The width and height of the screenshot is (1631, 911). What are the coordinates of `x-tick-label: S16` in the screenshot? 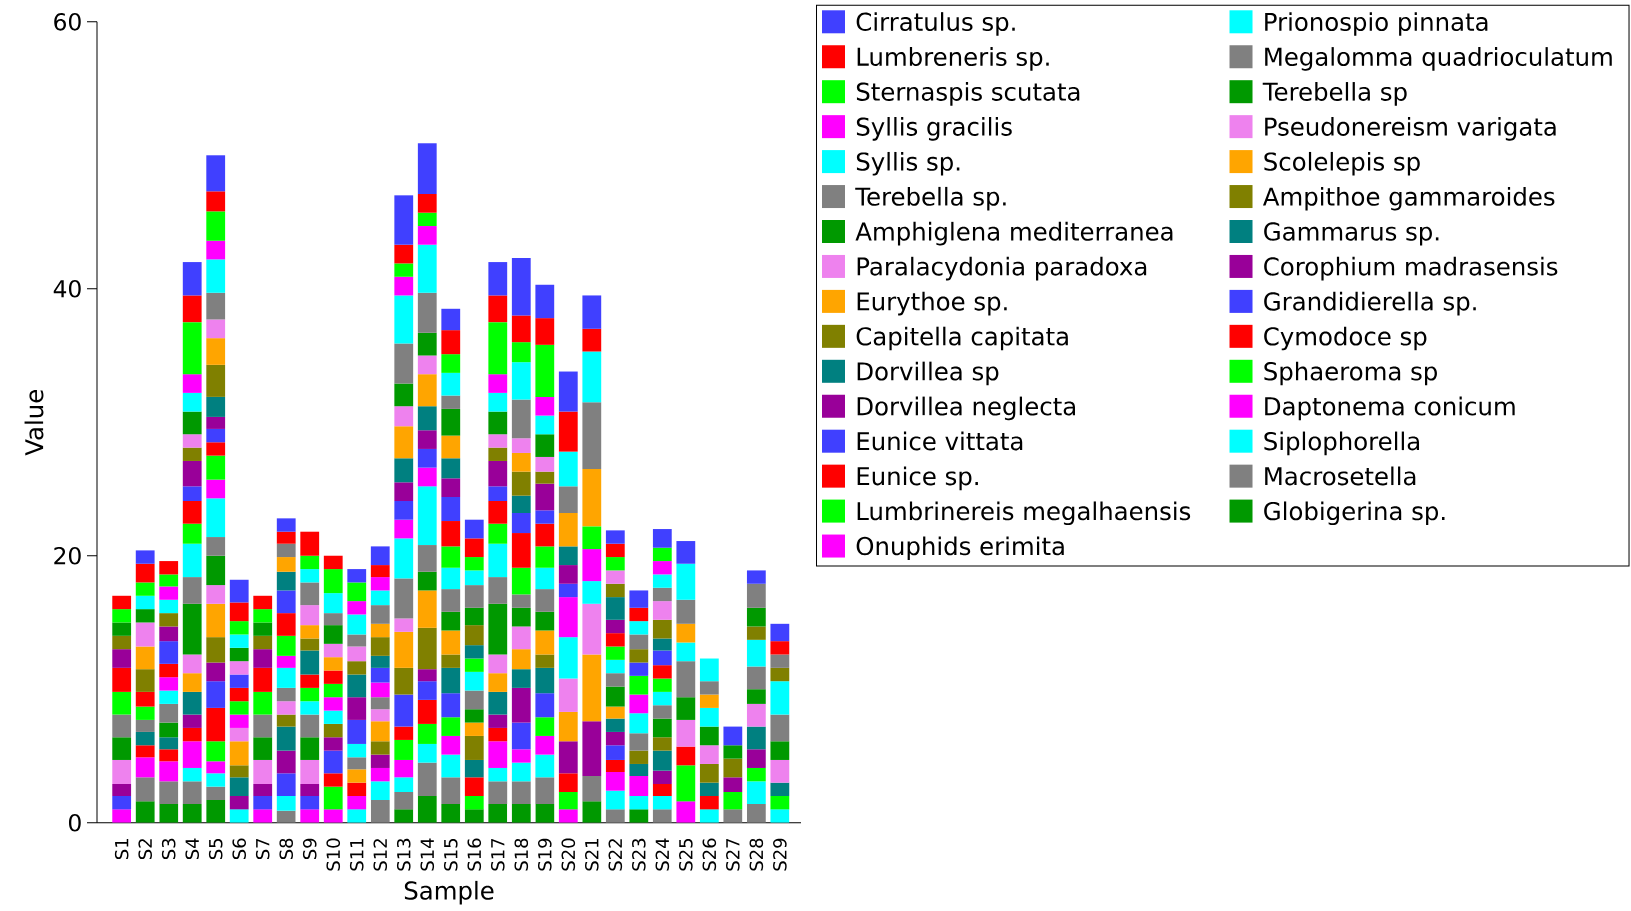 It's located at (474, 854).